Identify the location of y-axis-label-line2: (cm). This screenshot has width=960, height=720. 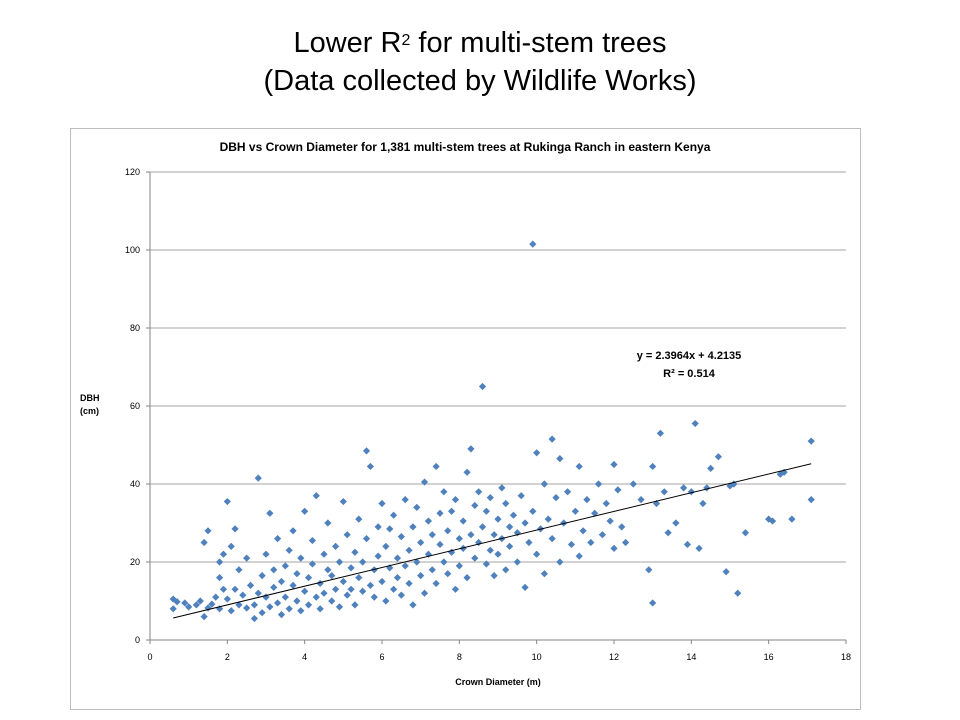
(89, 411).